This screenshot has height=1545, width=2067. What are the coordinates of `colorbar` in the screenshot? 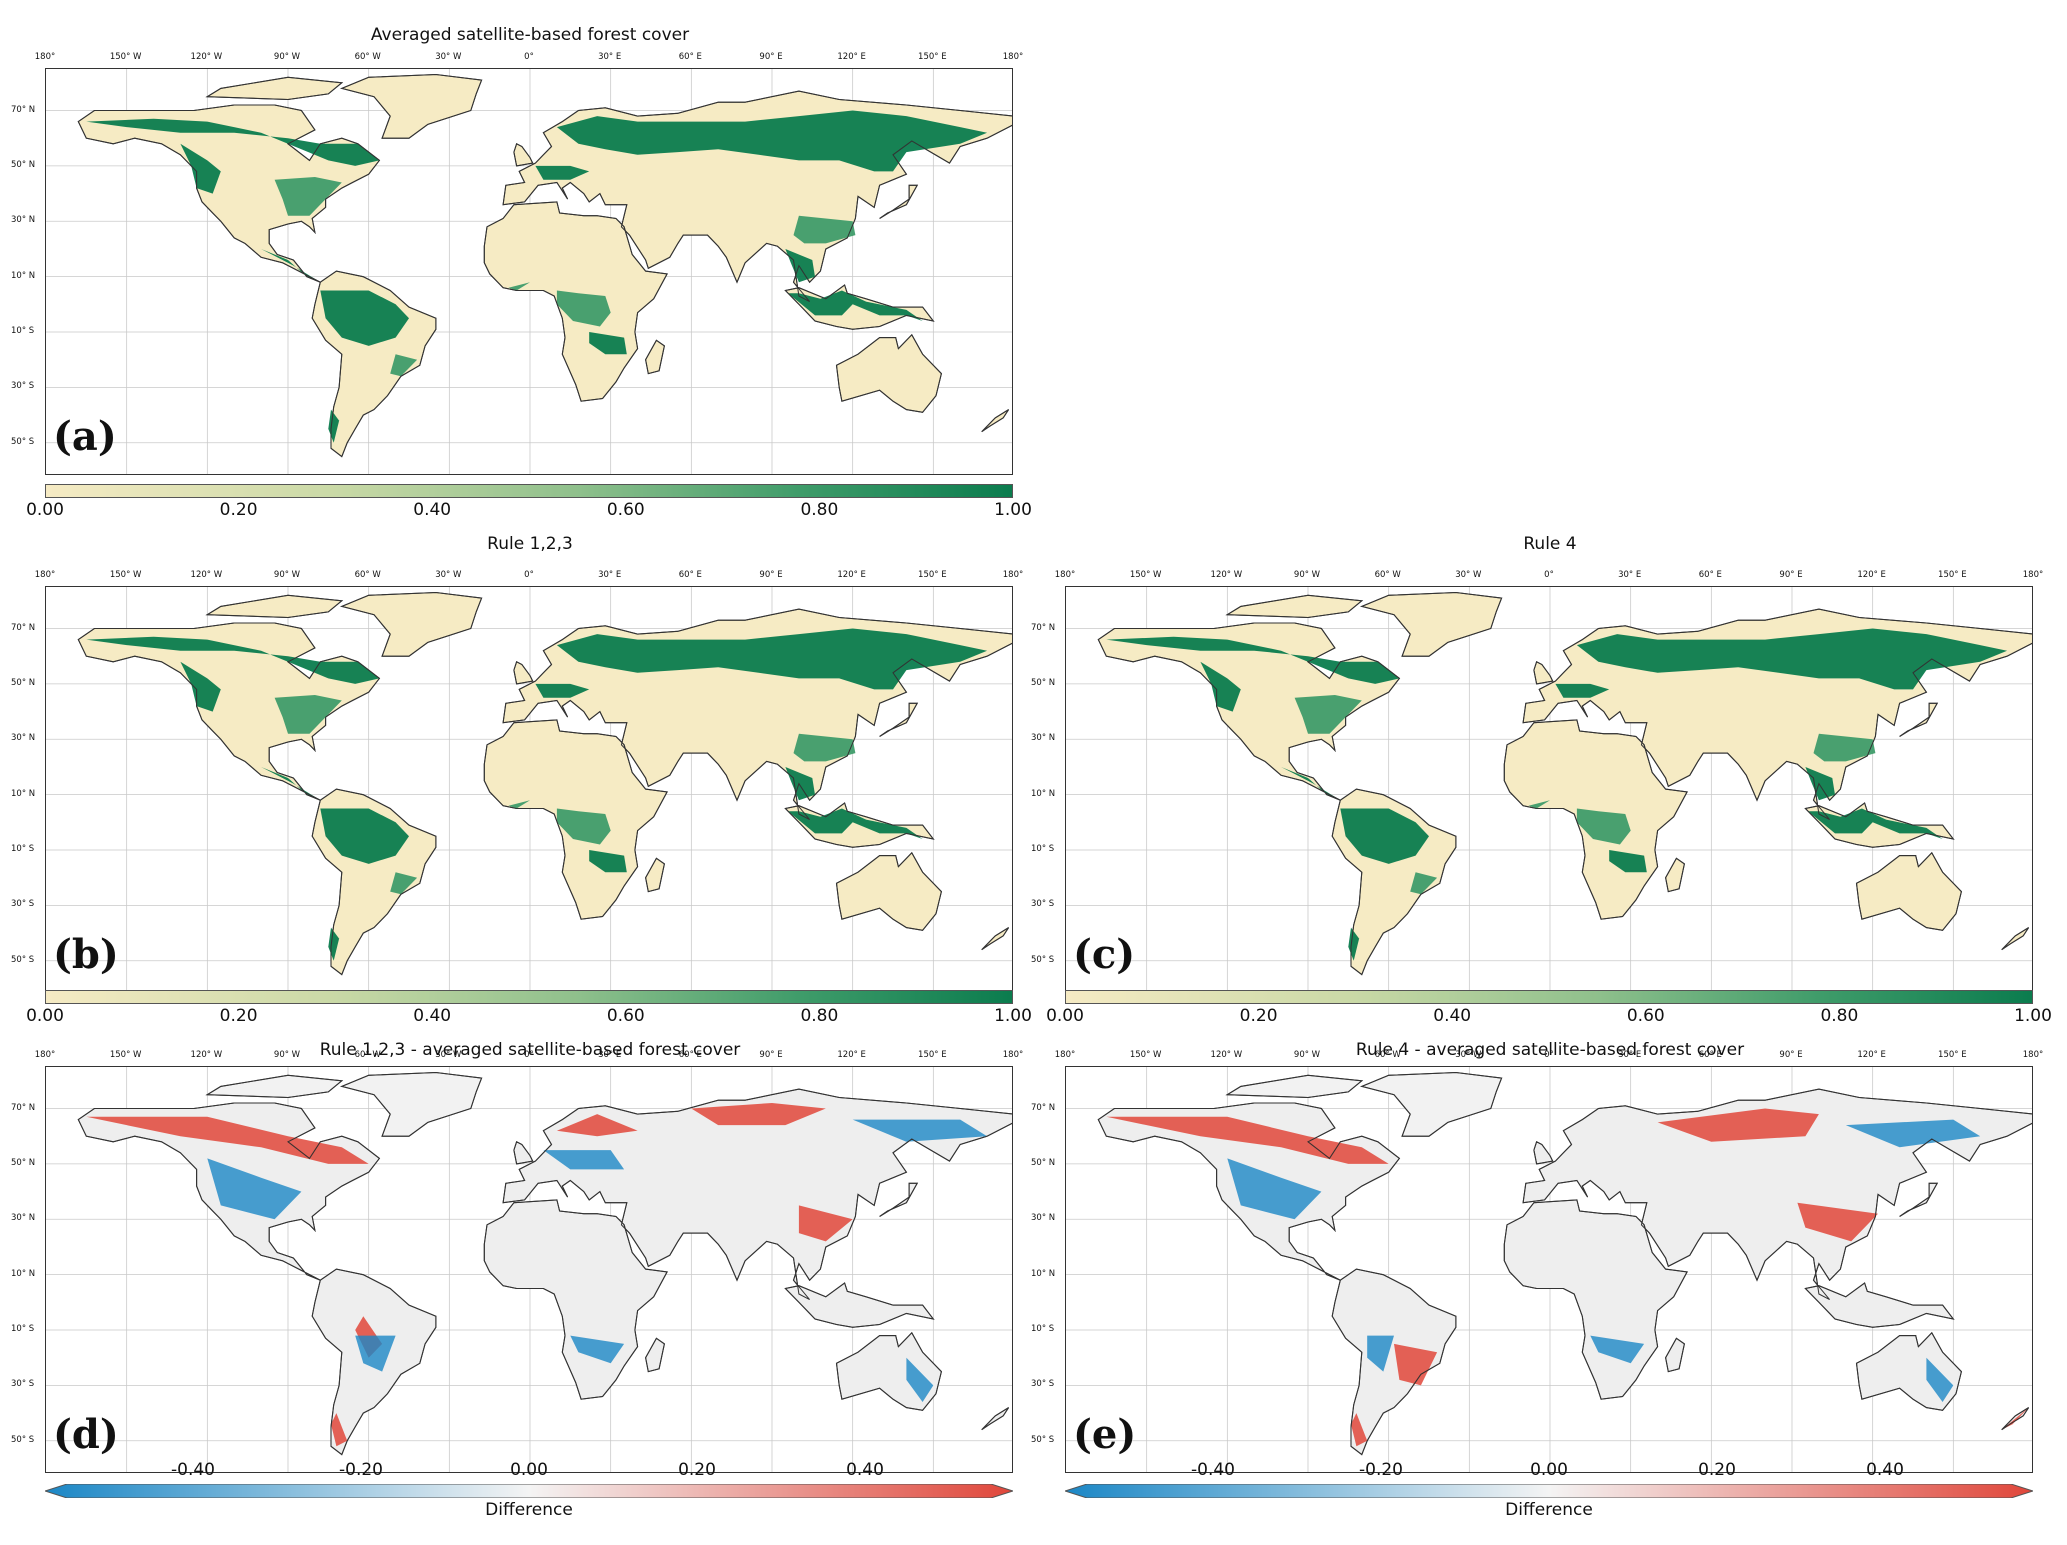 It's located at (1549, 997).